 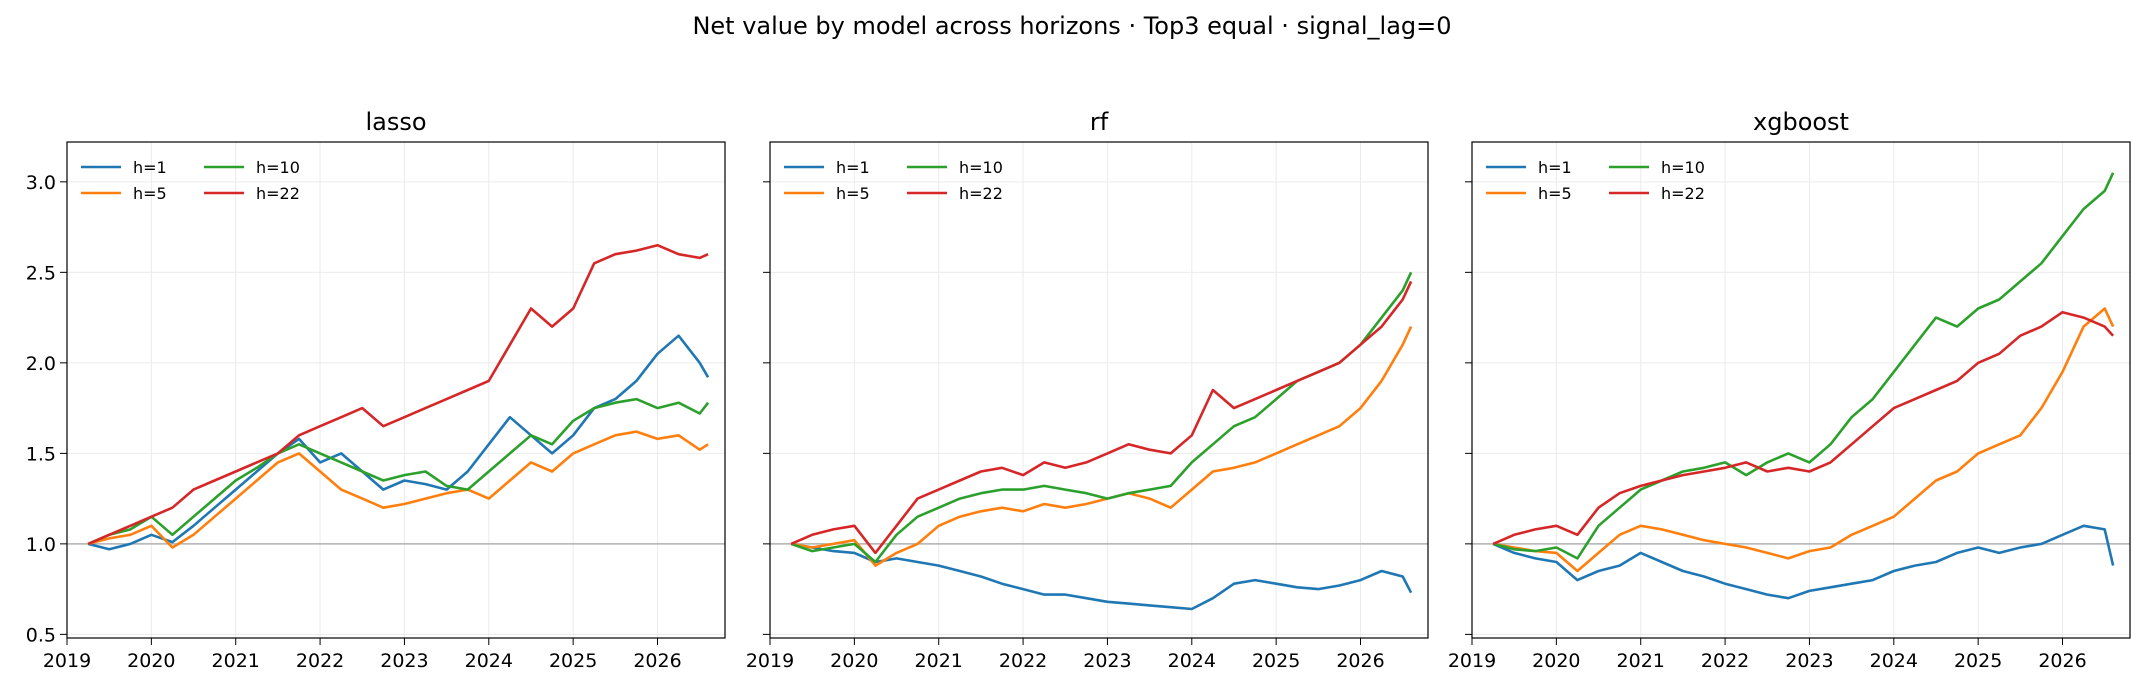 I want to click on panel-title: rf, so click(x=1099, y=122).